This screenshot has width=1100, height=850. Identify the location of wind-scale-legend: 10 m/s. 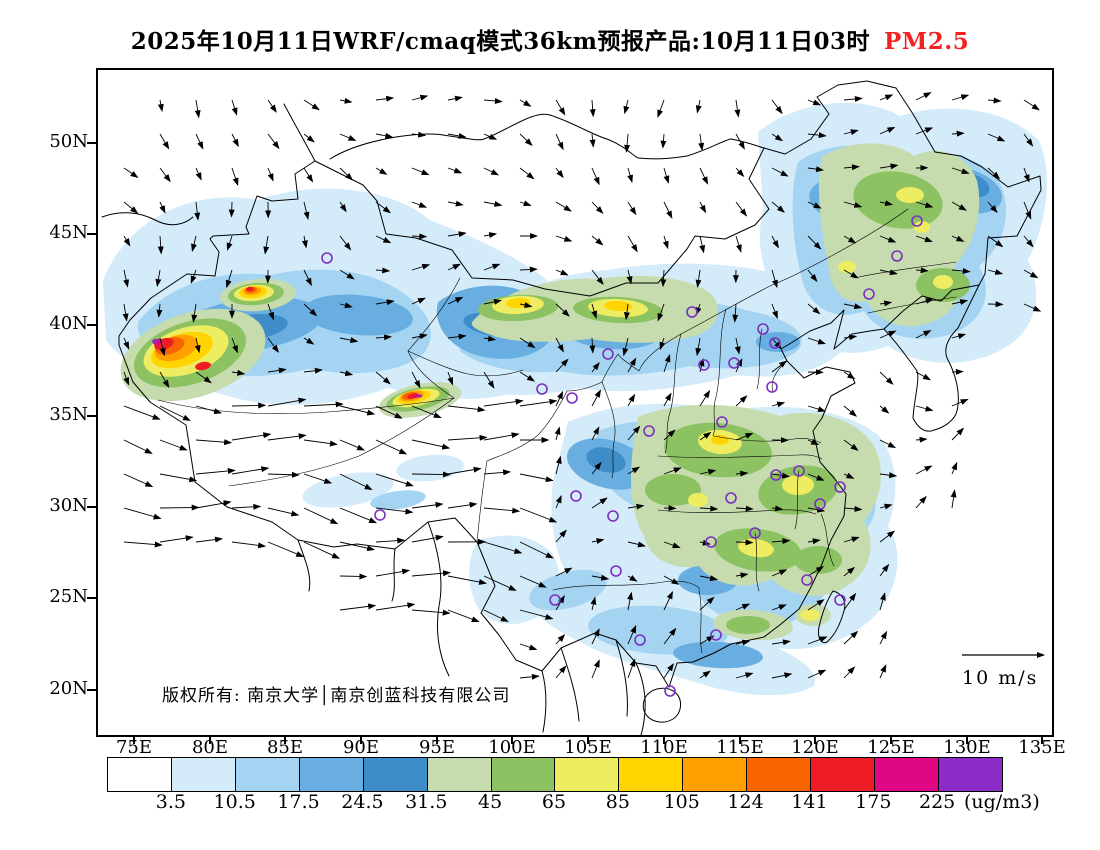
(1003, 670).